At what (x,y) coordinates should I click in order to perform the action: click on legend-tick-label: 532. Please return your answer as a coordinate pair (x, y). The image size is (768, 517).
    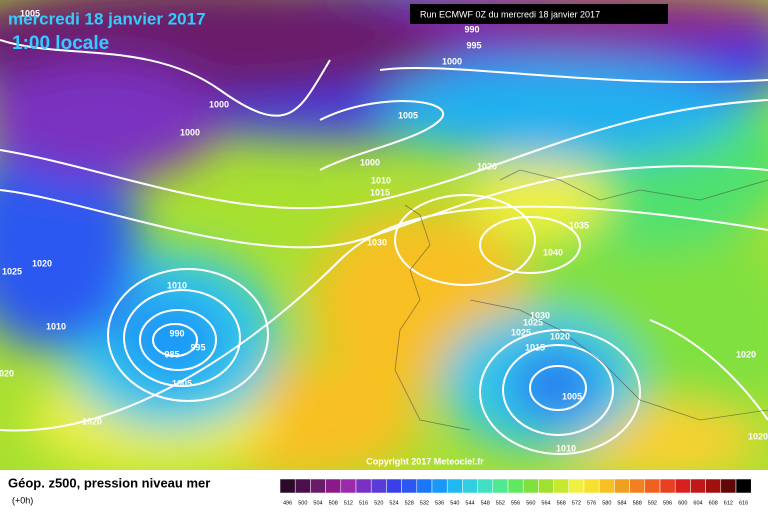
    Looking at the image, I should click on (424, 503).